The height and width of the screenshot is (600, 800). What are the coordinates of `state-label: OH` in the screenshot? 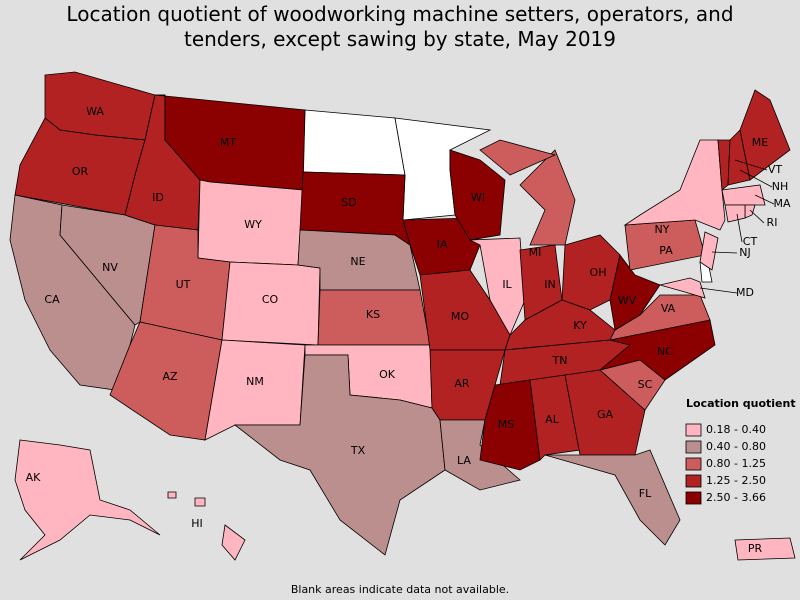 It's located at (598, 272).